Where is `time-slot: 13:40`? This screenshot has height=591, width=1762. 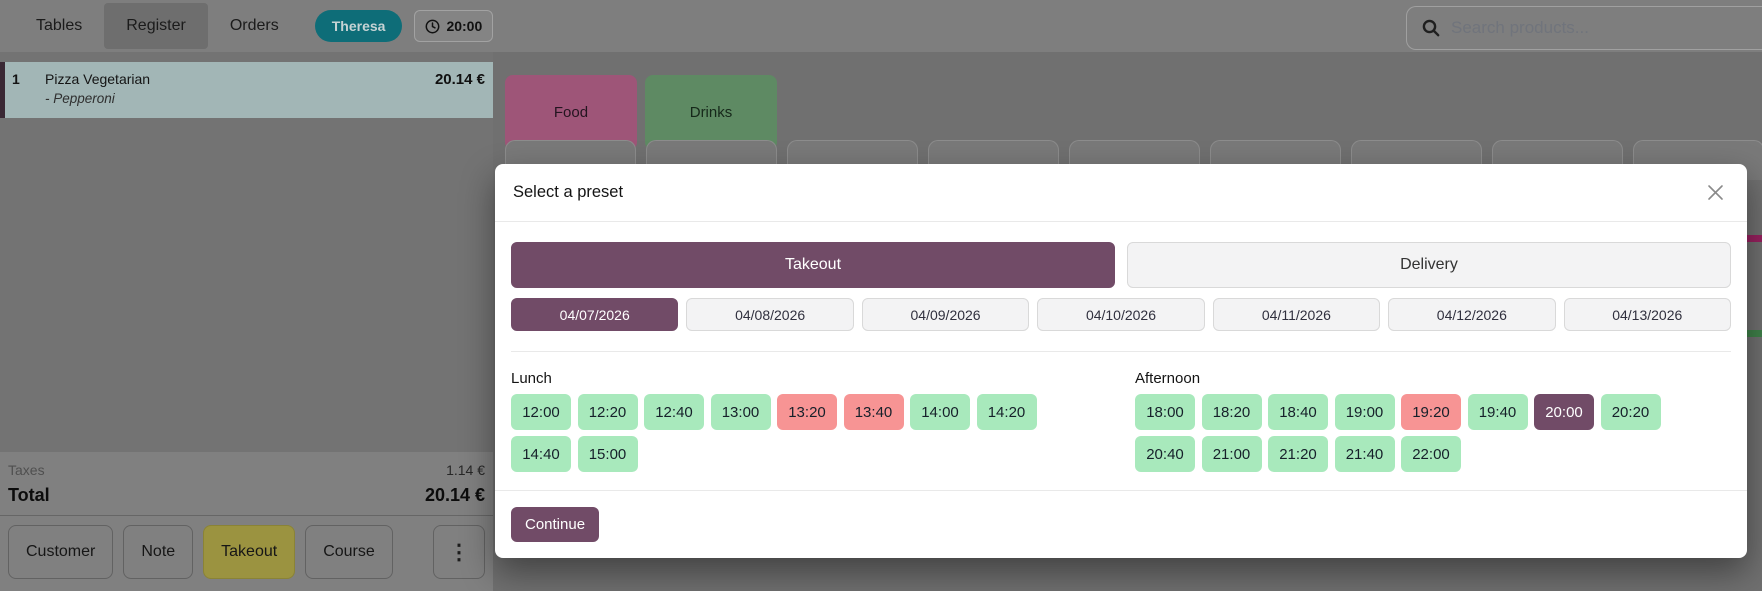
time-slot: 13:40 is located at coordinates (873, 412).